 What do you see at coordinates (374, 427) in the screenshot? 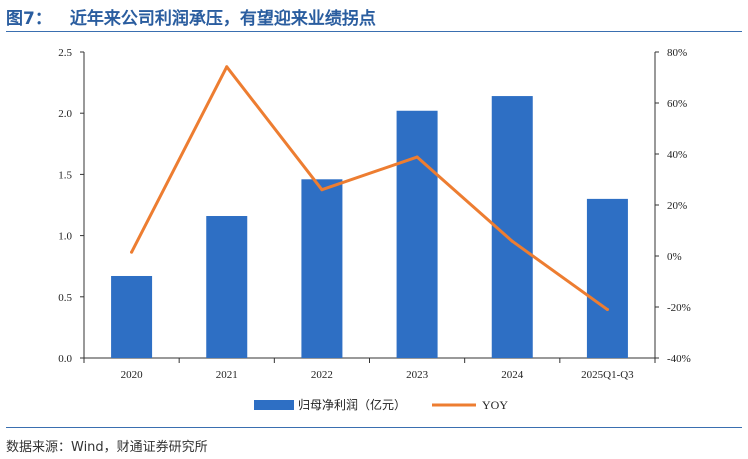
I see `footer-divider` at bounding box center [374, 427].